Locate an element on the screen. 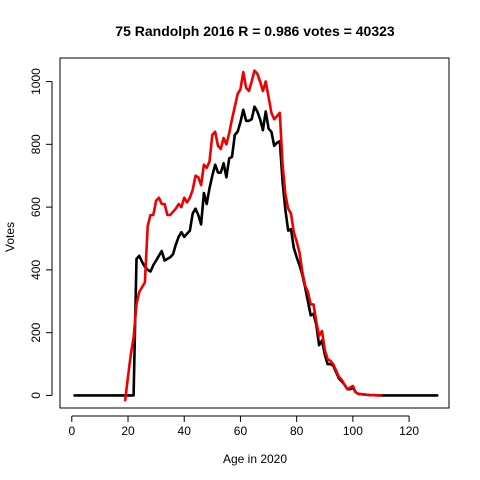 This screenshot has width=480, height=480. x-axis: 0 20 40 60 80 100 120 is located at coordinates (243, 426).